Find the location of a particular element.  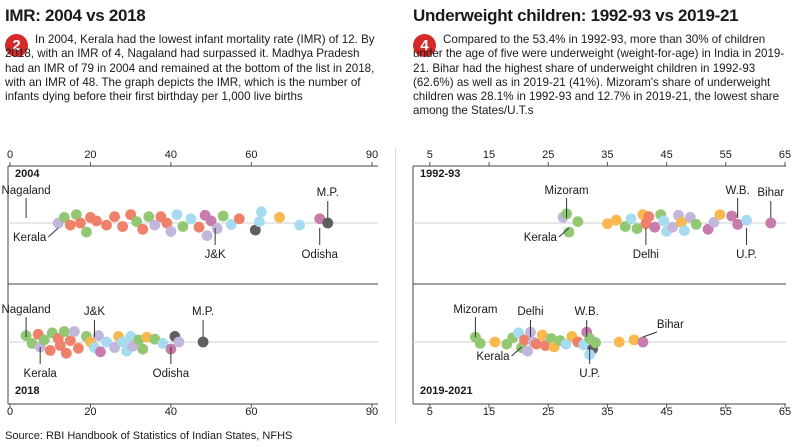

left-chart-title: IMR: 2004 vs 2018 is located at coordinates (75, 15).